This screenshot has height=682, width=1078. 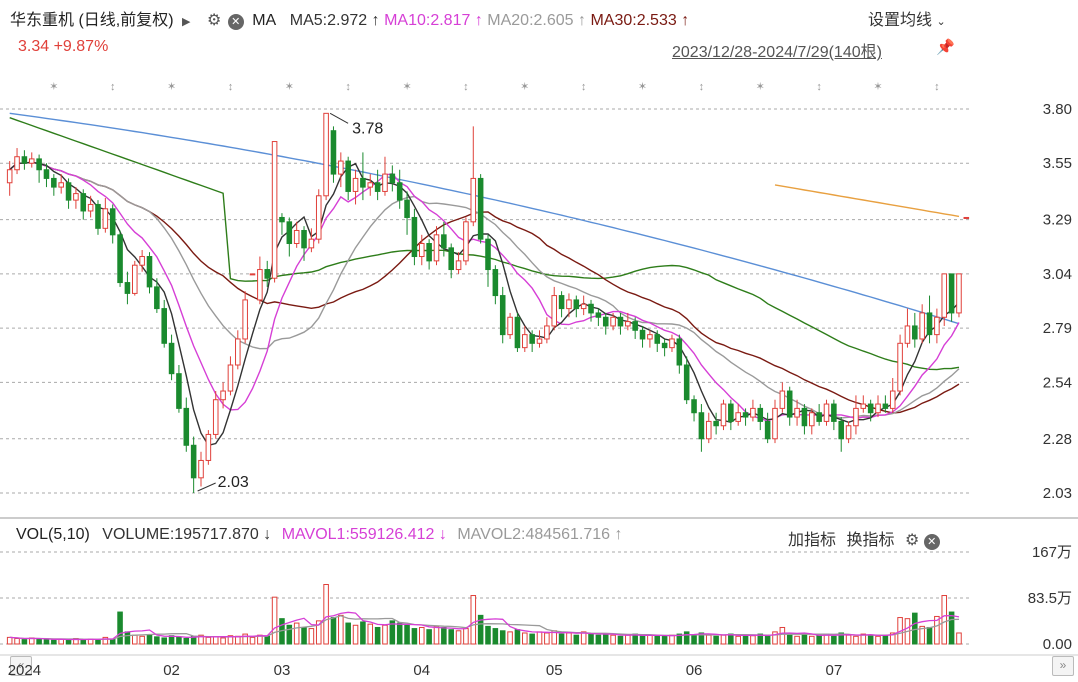 What do you see at coordinates (264, 20) in the screenshot?
I see `indicator-name: MA` at bounding box center [264, 20].